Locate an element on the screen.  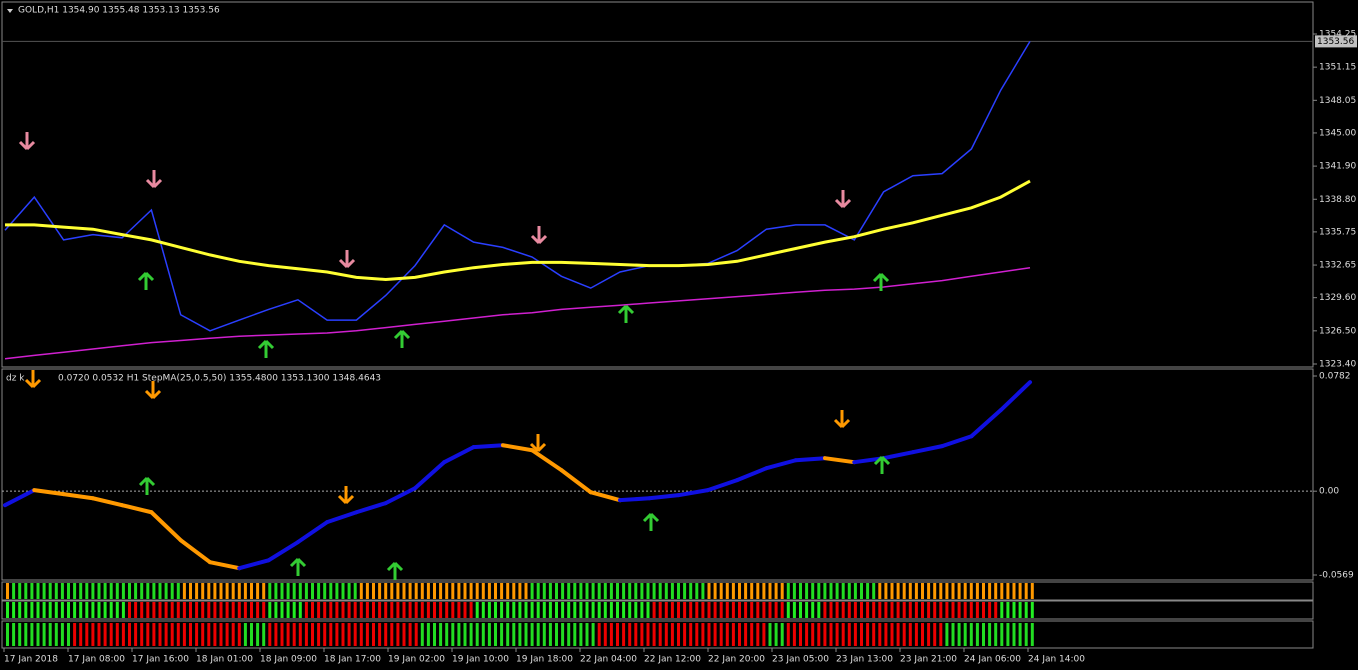
y-tick-label: 1354.25 is located at coordinates (1337, 35).